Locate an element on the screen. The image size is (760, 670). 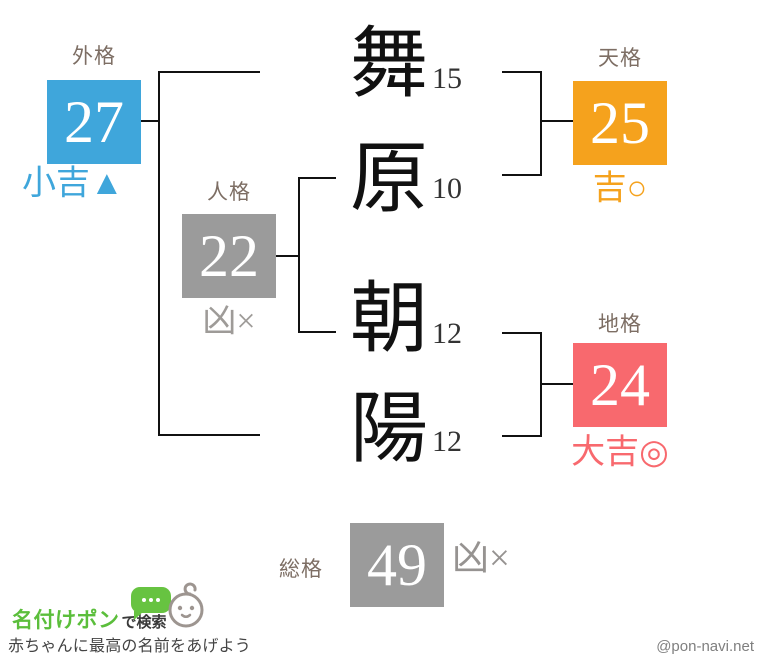
name-char-2: 原 is located at coordinates (389, 178).